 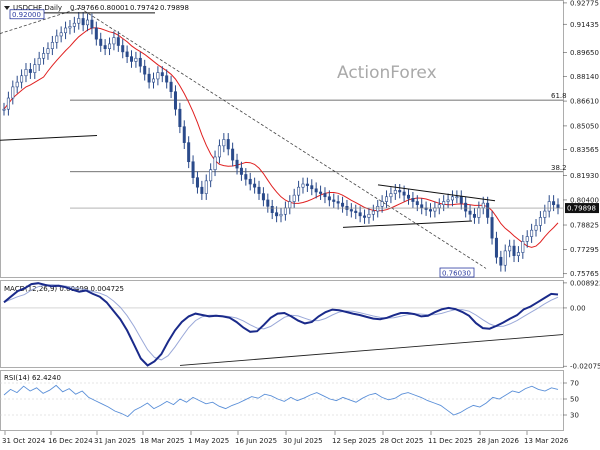 I want to click on high-annotation-box, so click(x=27, y=14).